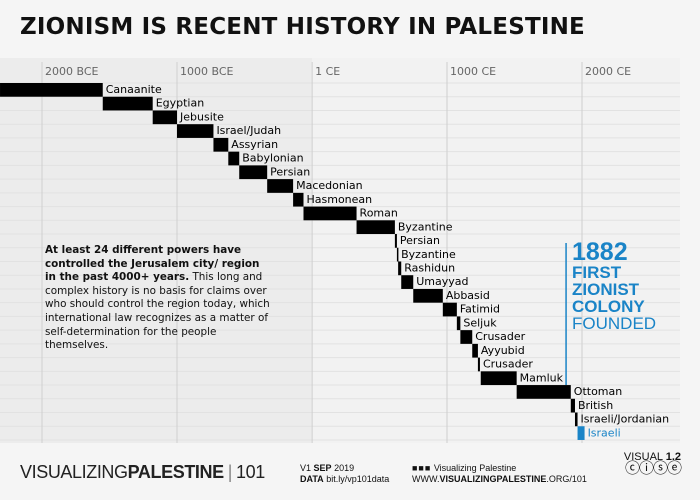  Describe the element at coordinates (201, 116) in the screenshot. I see `period-label: Jebusite` at that location.